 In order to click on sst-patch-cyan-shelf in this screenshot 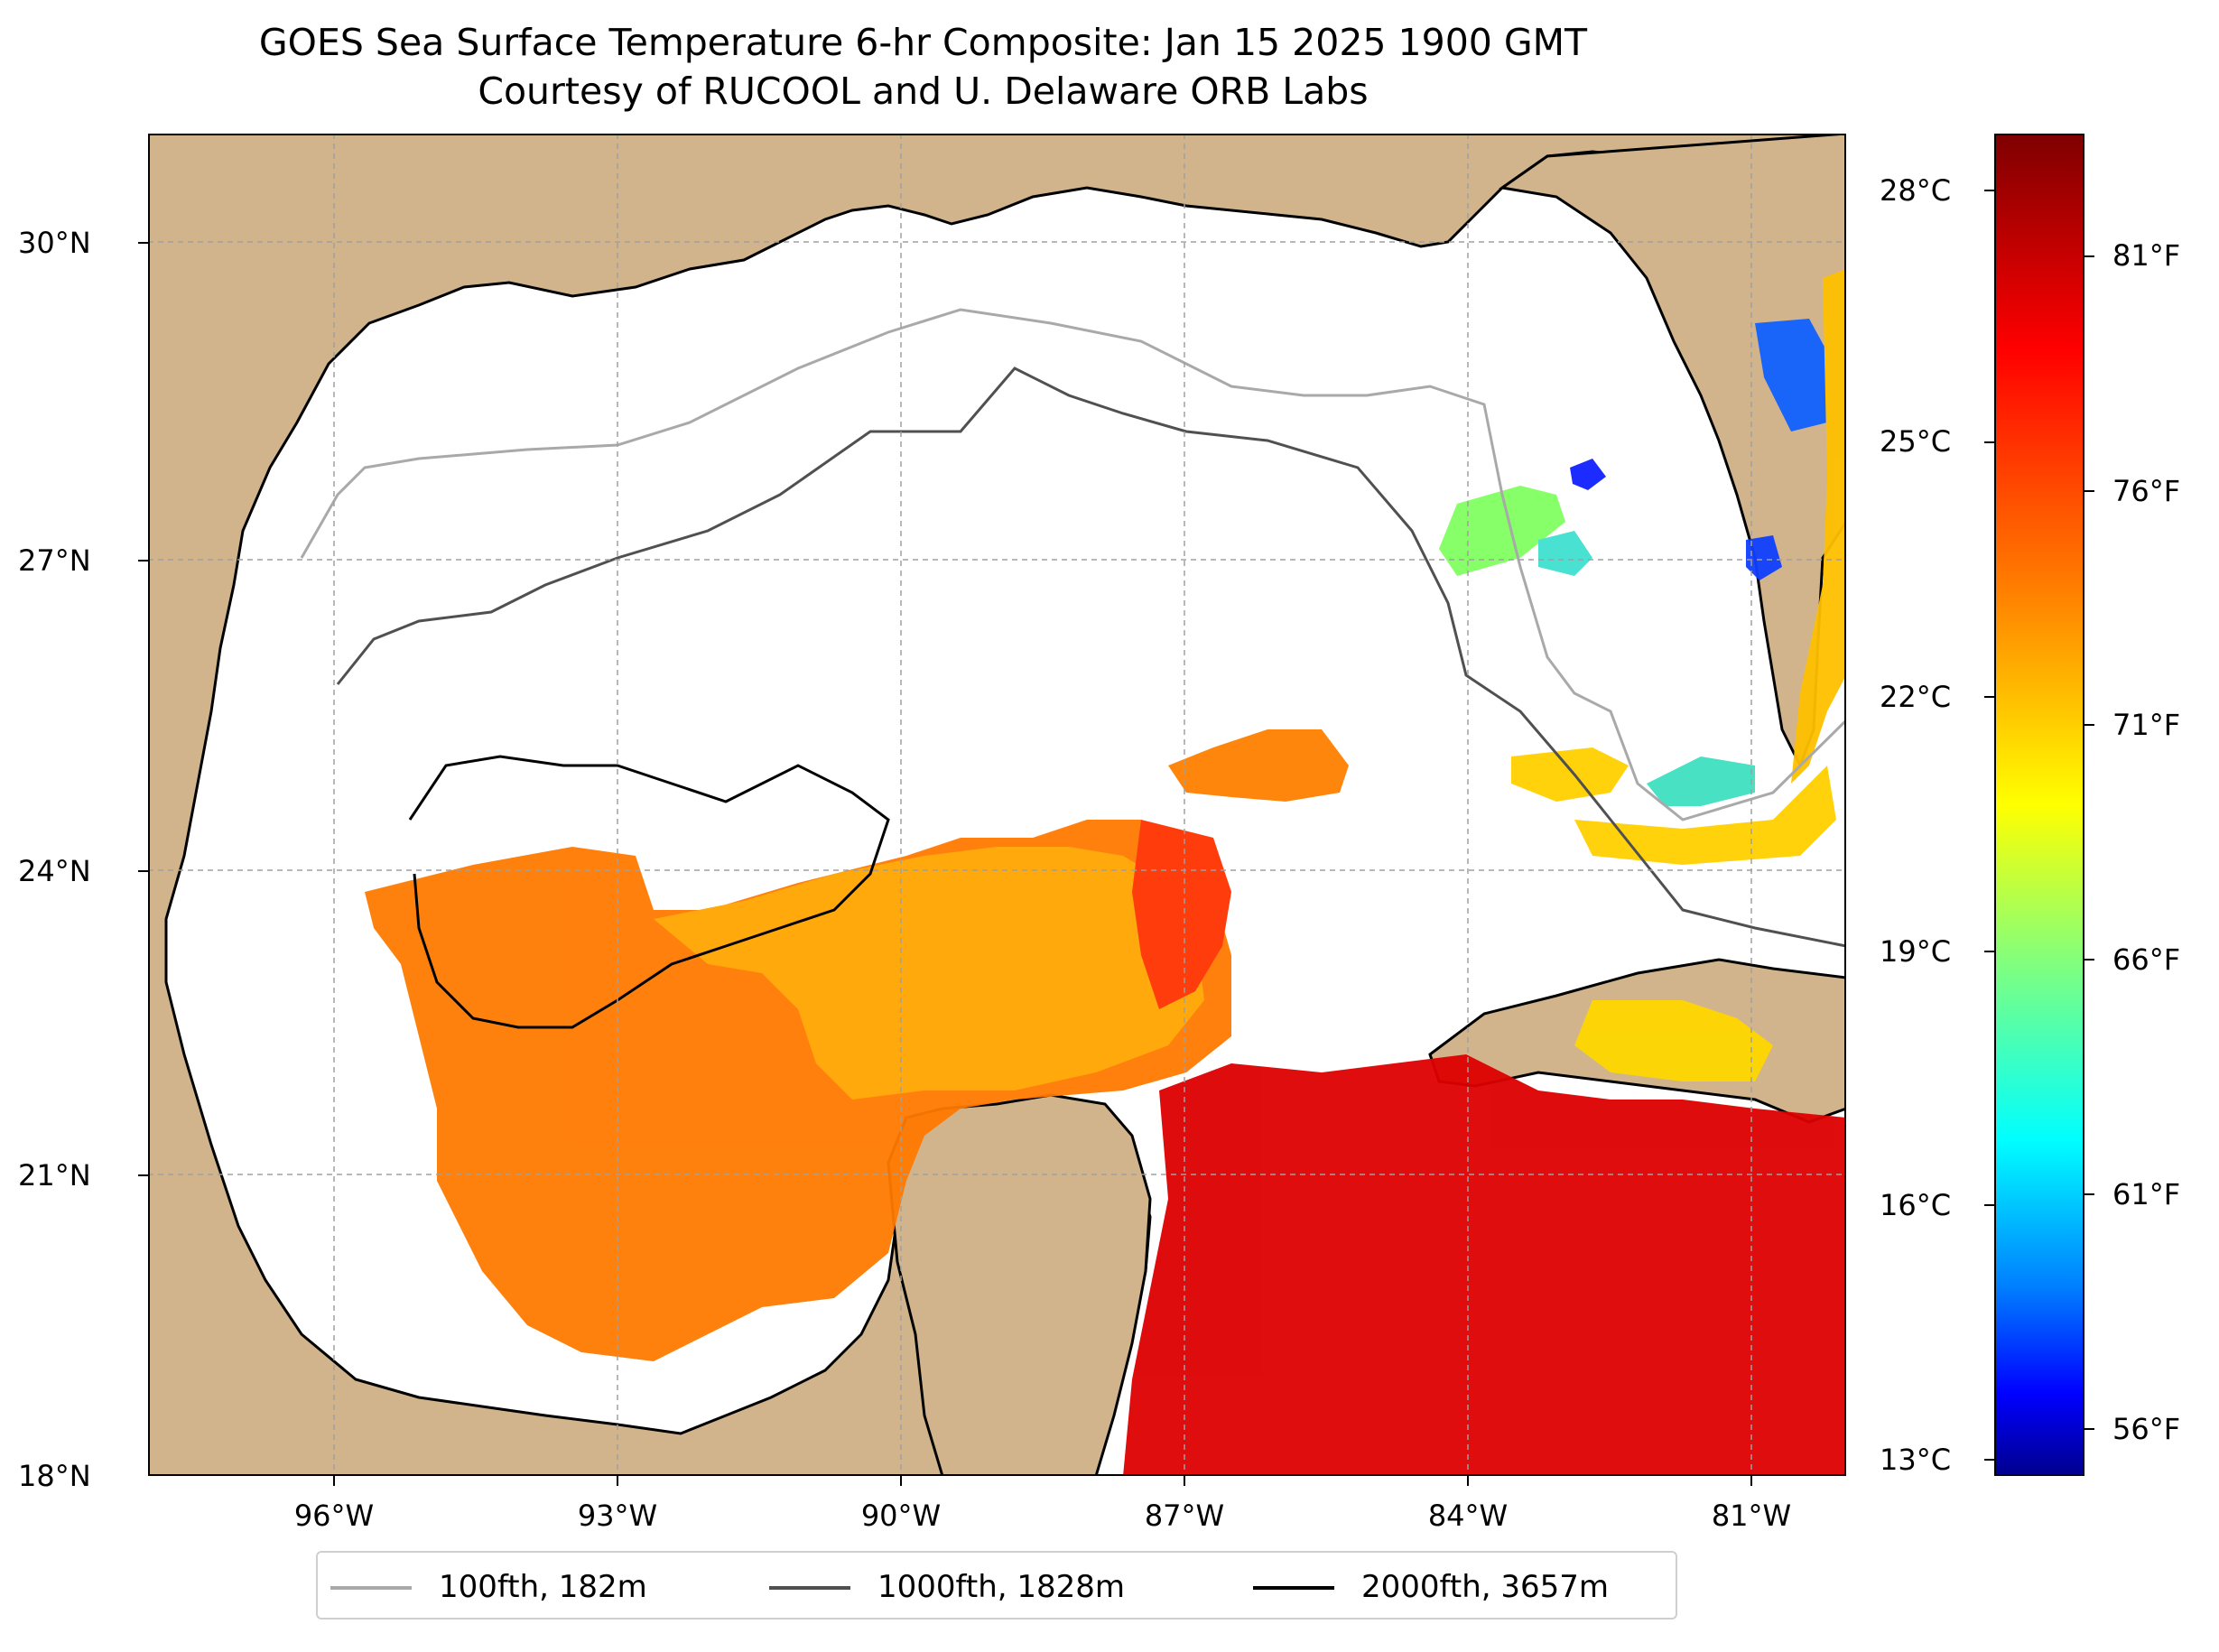, I will do `click(1565, 553)`.